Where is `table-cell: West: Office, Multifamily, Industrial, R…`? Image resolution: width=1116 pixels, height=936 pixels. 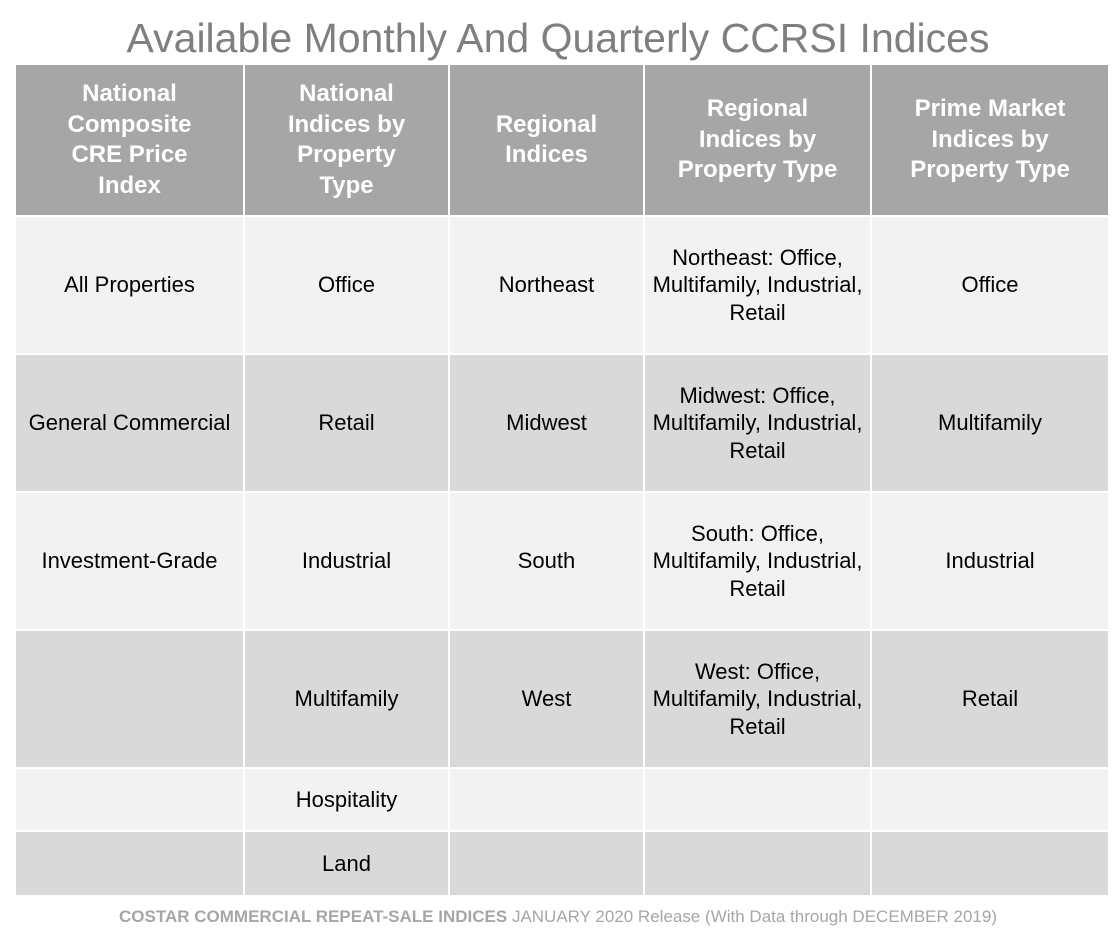 table-cell: West: Office, Multifamily, Industrial, R… is located at coordinates (757, 699).